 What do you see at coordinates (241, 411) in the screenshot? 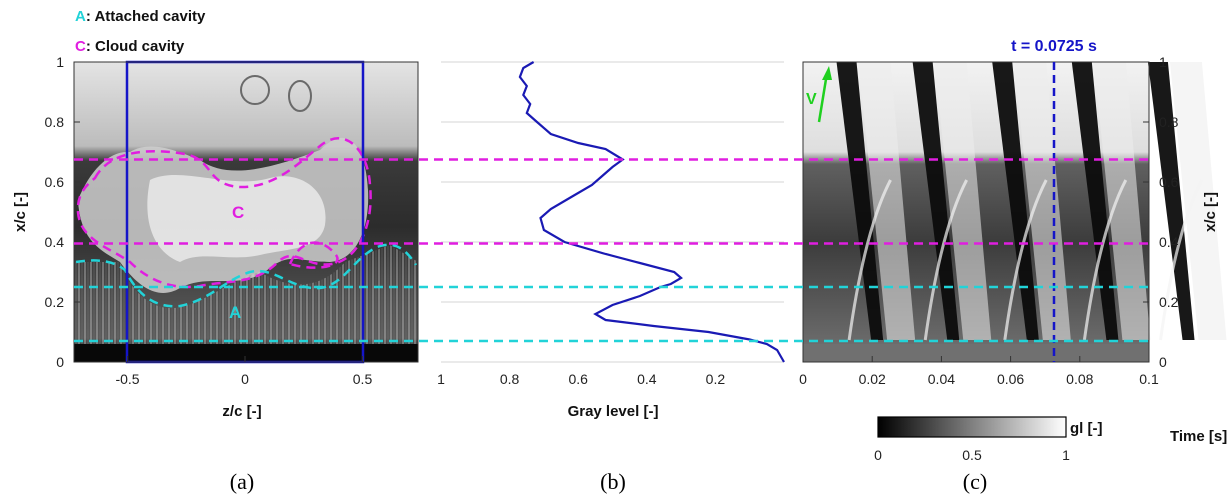
I see `panel-a-xlabel: z/c [-]` at bounding box center [241, 411].